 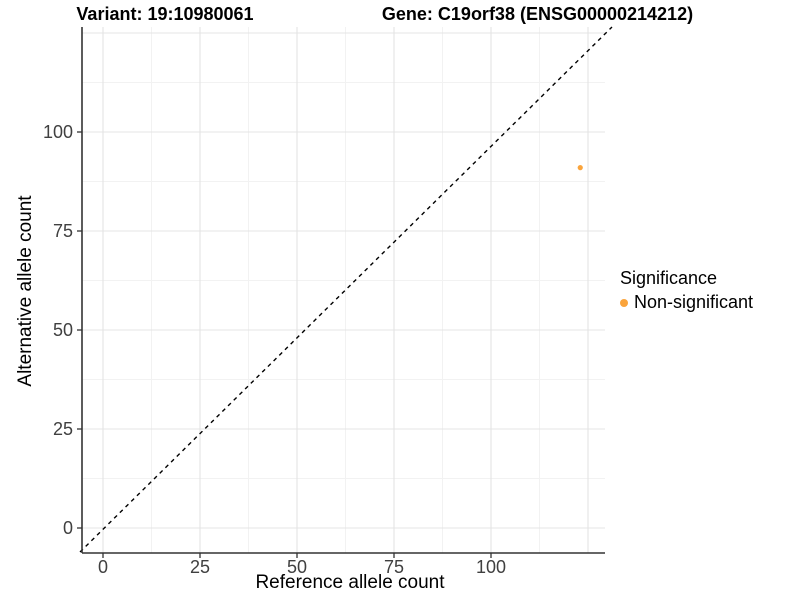 What do you see at coordinates (63, 330) in the screenshot?
I see `y-tick-label: 50` at bounding box center [63, 330].